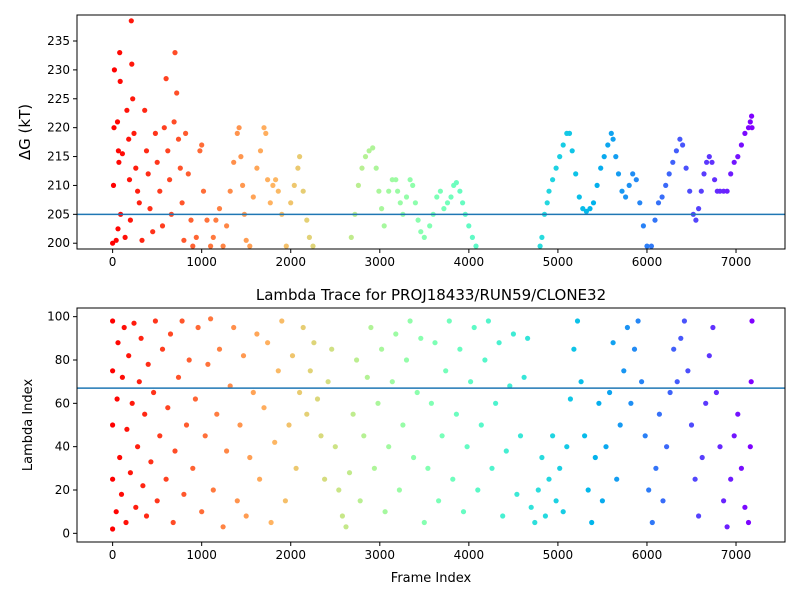 The image size is (800, 604). Describe the element at coordinates (113, 555) in the screenshot. I see `x-tick-label: 0` at that location.